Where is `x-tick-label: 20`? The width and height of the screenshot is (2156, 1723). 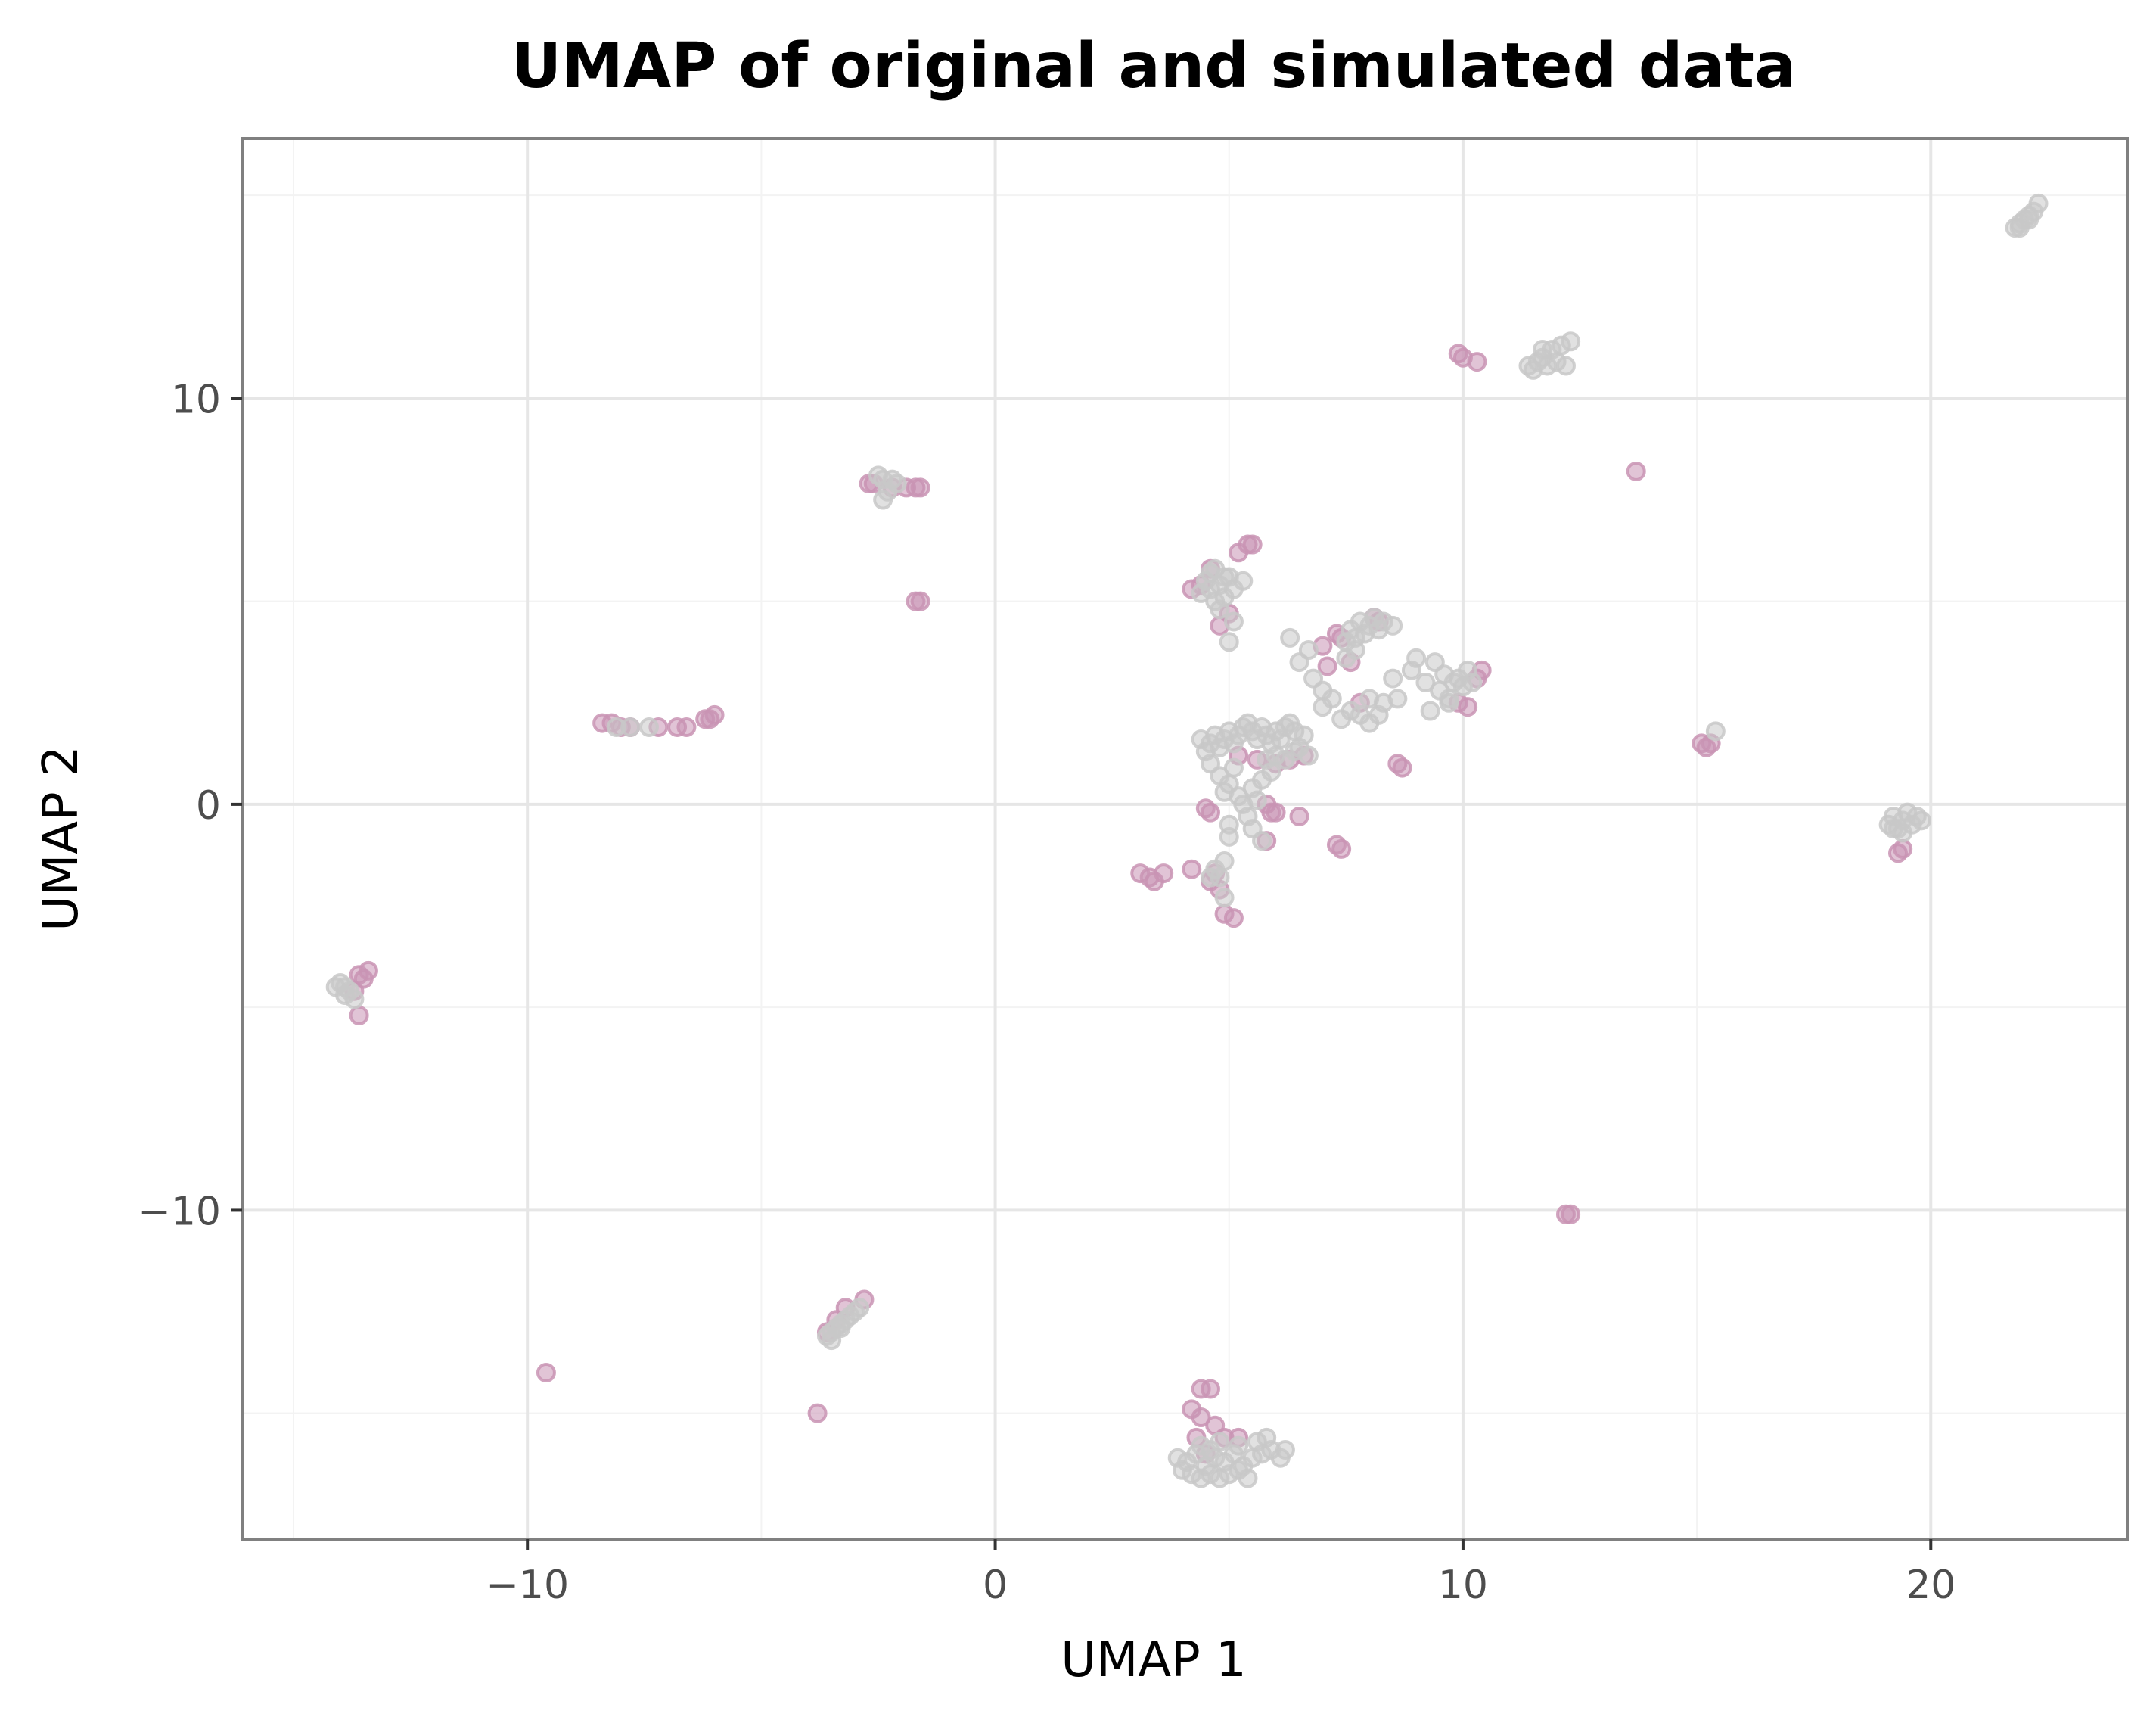 x-tick-label: 20 is located at coordinates (1931, 1585).